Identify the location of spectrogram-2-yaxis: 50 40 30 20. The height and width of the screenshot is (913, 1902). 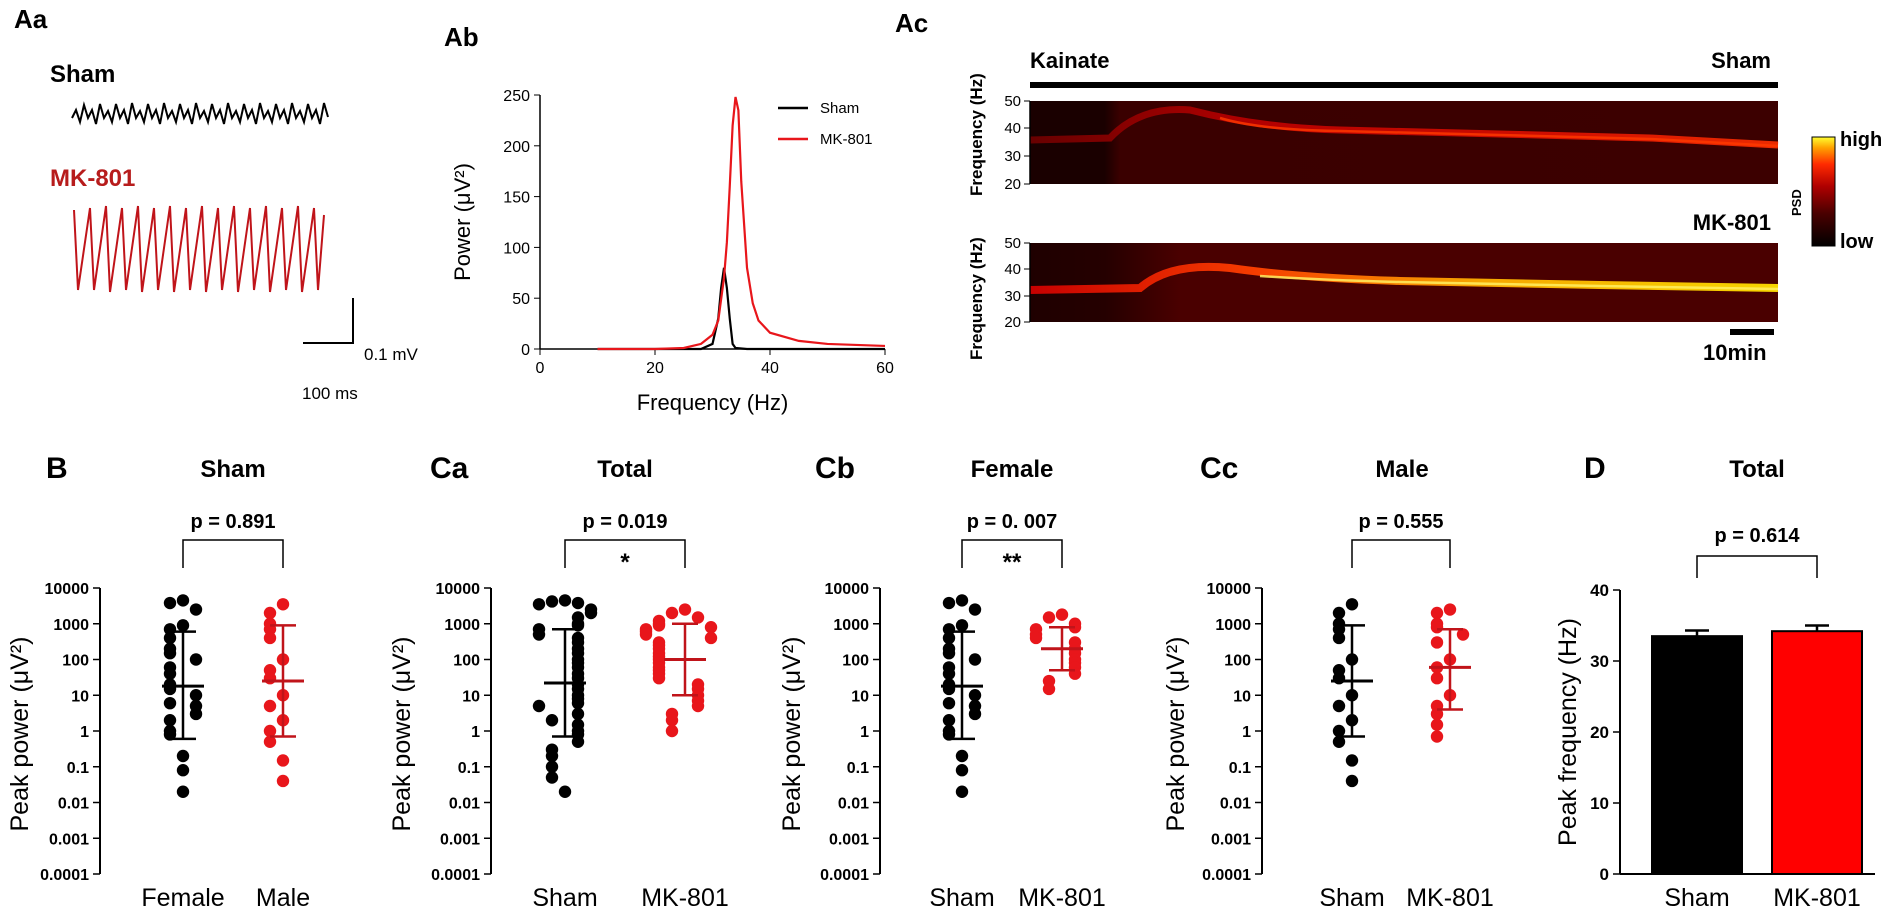
(1017, 283).